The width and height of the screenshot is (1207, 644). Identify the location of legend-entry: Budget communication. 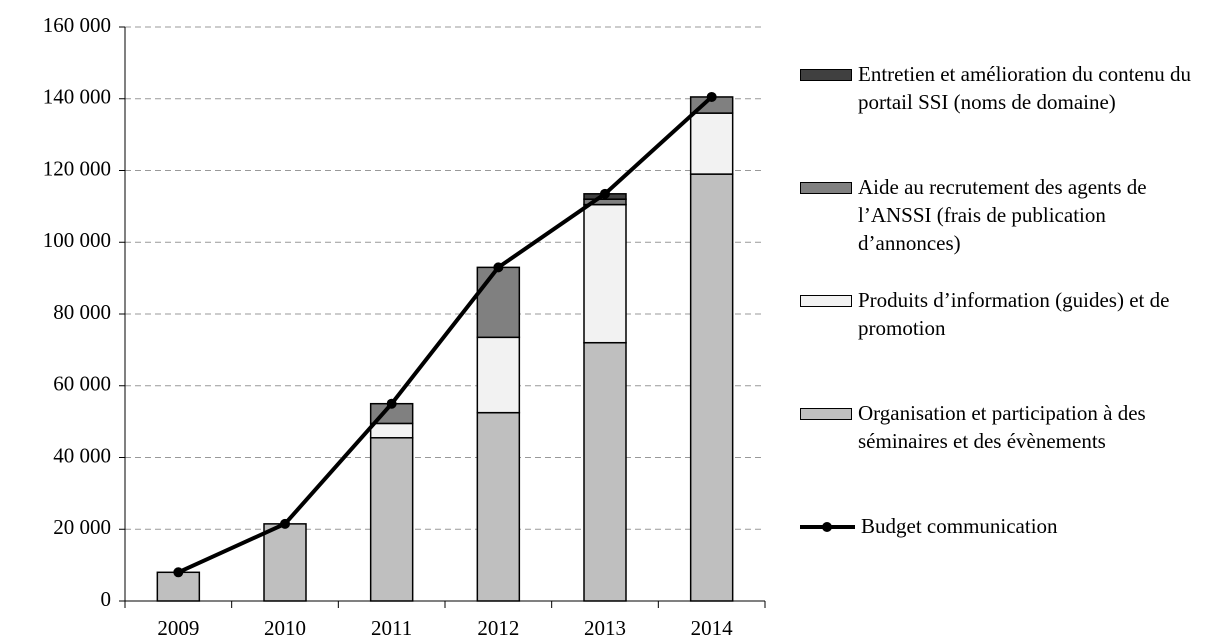
(1000, 527).